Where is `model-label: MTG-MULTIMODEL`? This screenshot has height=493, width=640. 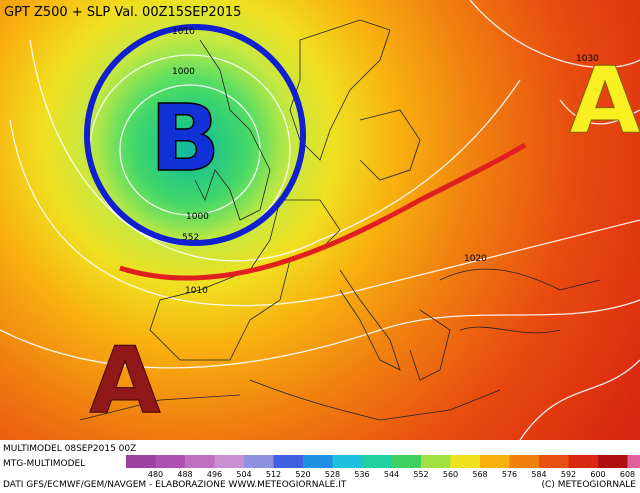
model-label: MTG-MULTIMODEL is located at coordinates (44, 464).